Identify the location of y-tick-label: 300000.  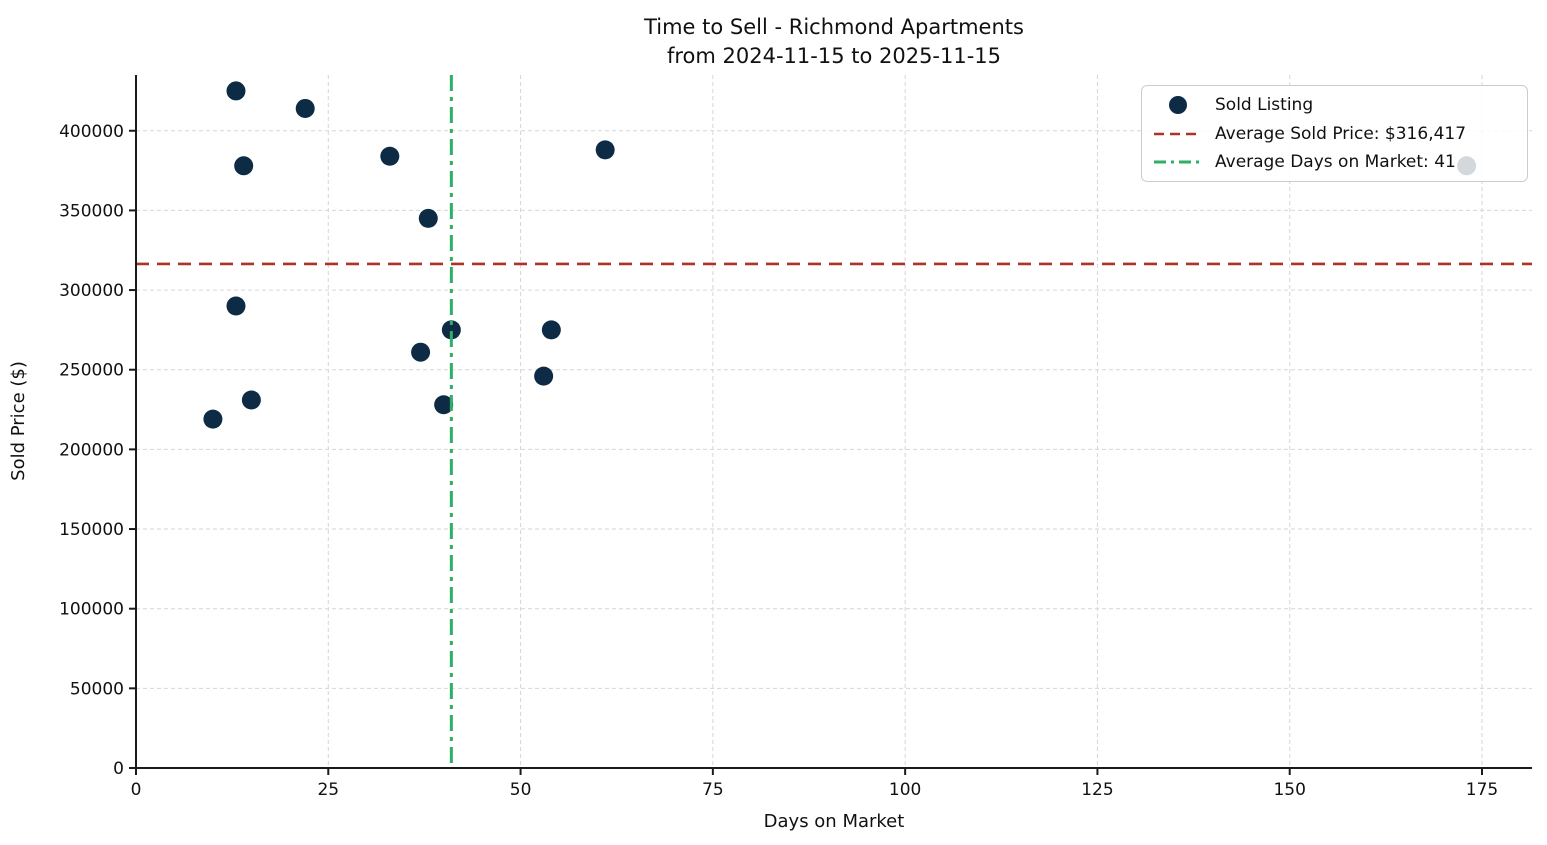
(91, 291).